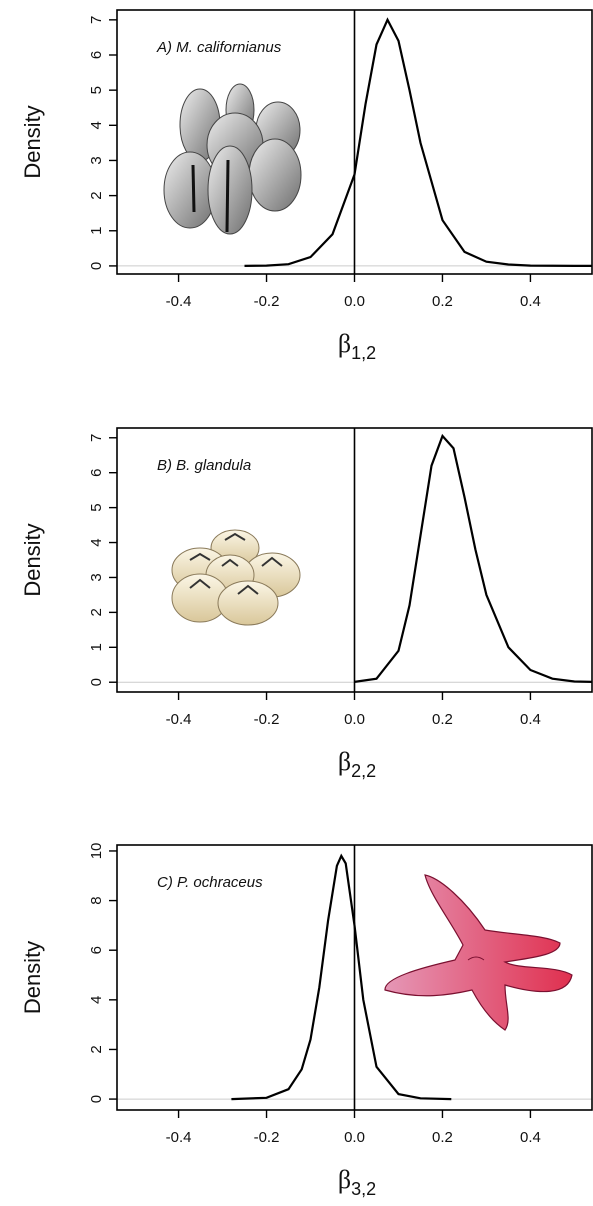 Image resolution: width=593 pixels, height=1206 pixels. What do you see at coordinates (96, 851) in the screenshot?
I see `y-tick-label: 10` at bounding box center [96, 851].